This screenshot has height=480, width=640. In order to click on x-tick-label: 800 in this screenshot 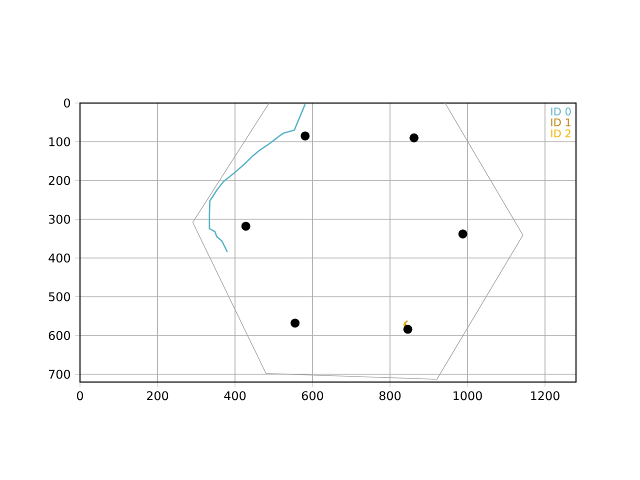, I will do `click(390, 395)`.